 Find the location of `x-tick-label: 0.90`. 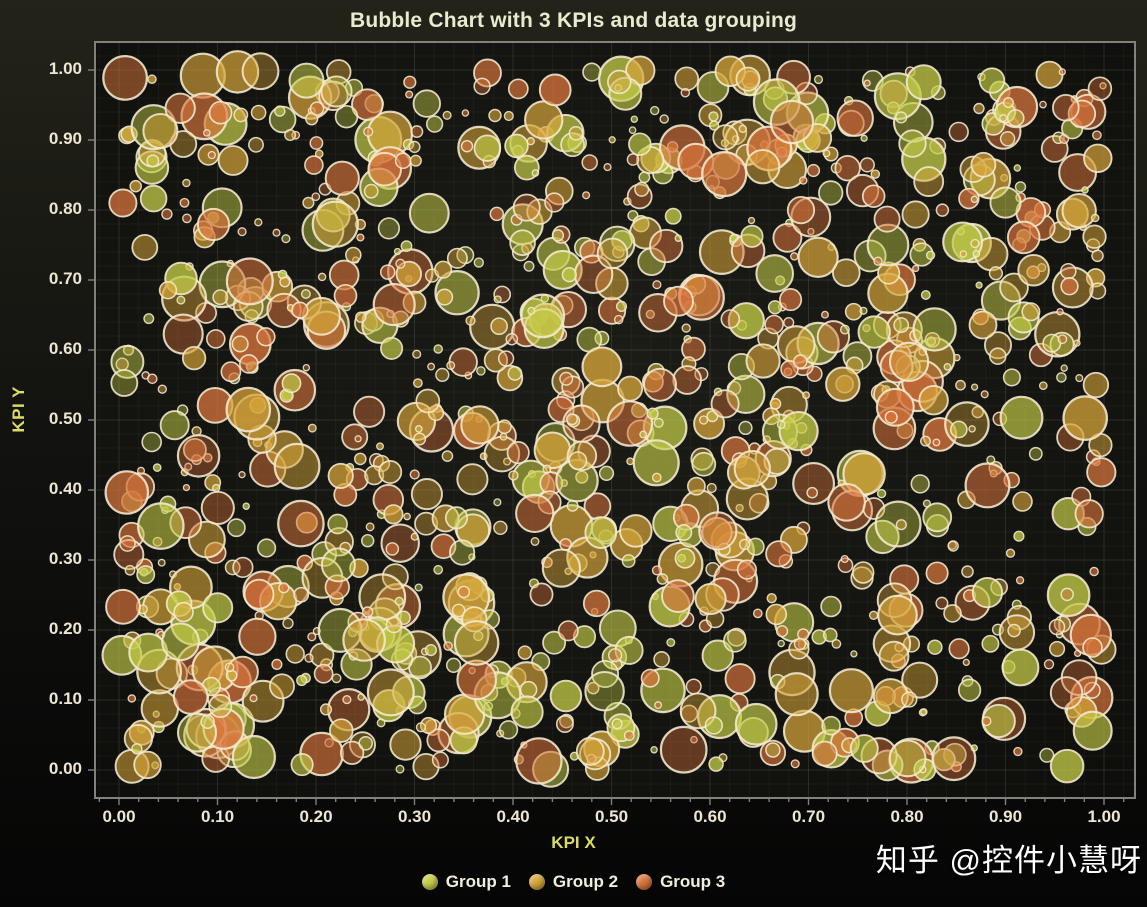

x-tick-label: 0.90 is located at coordinates (1005, 816).